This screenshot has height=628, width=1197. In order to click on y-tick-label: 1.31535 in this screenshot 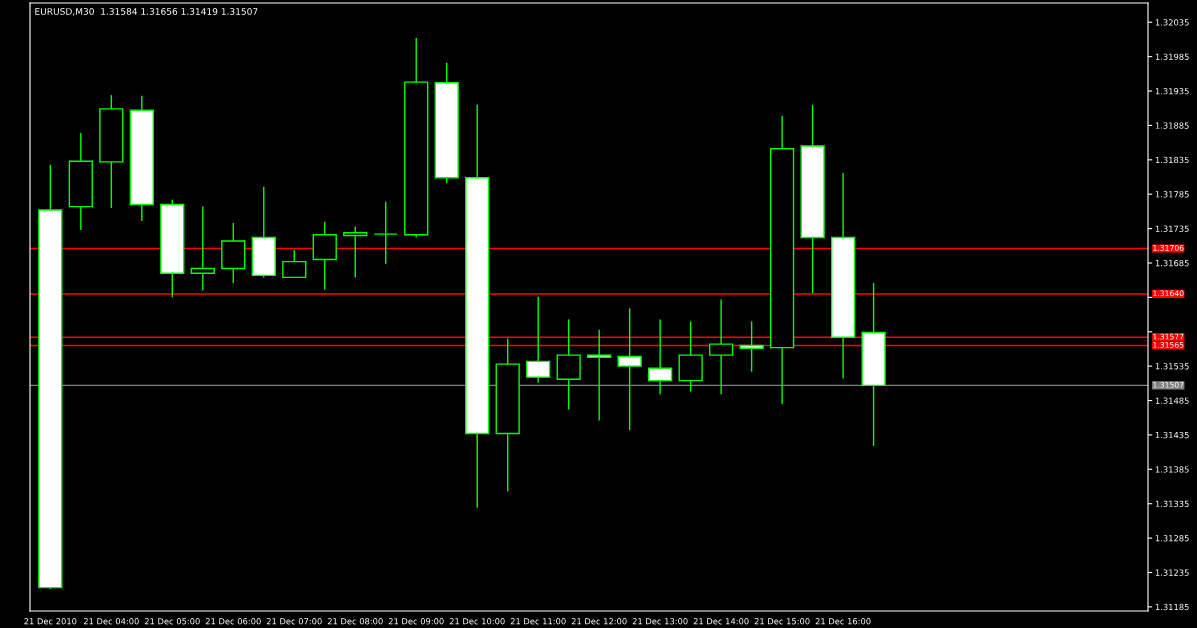, I will do `click(1172, 366)`.